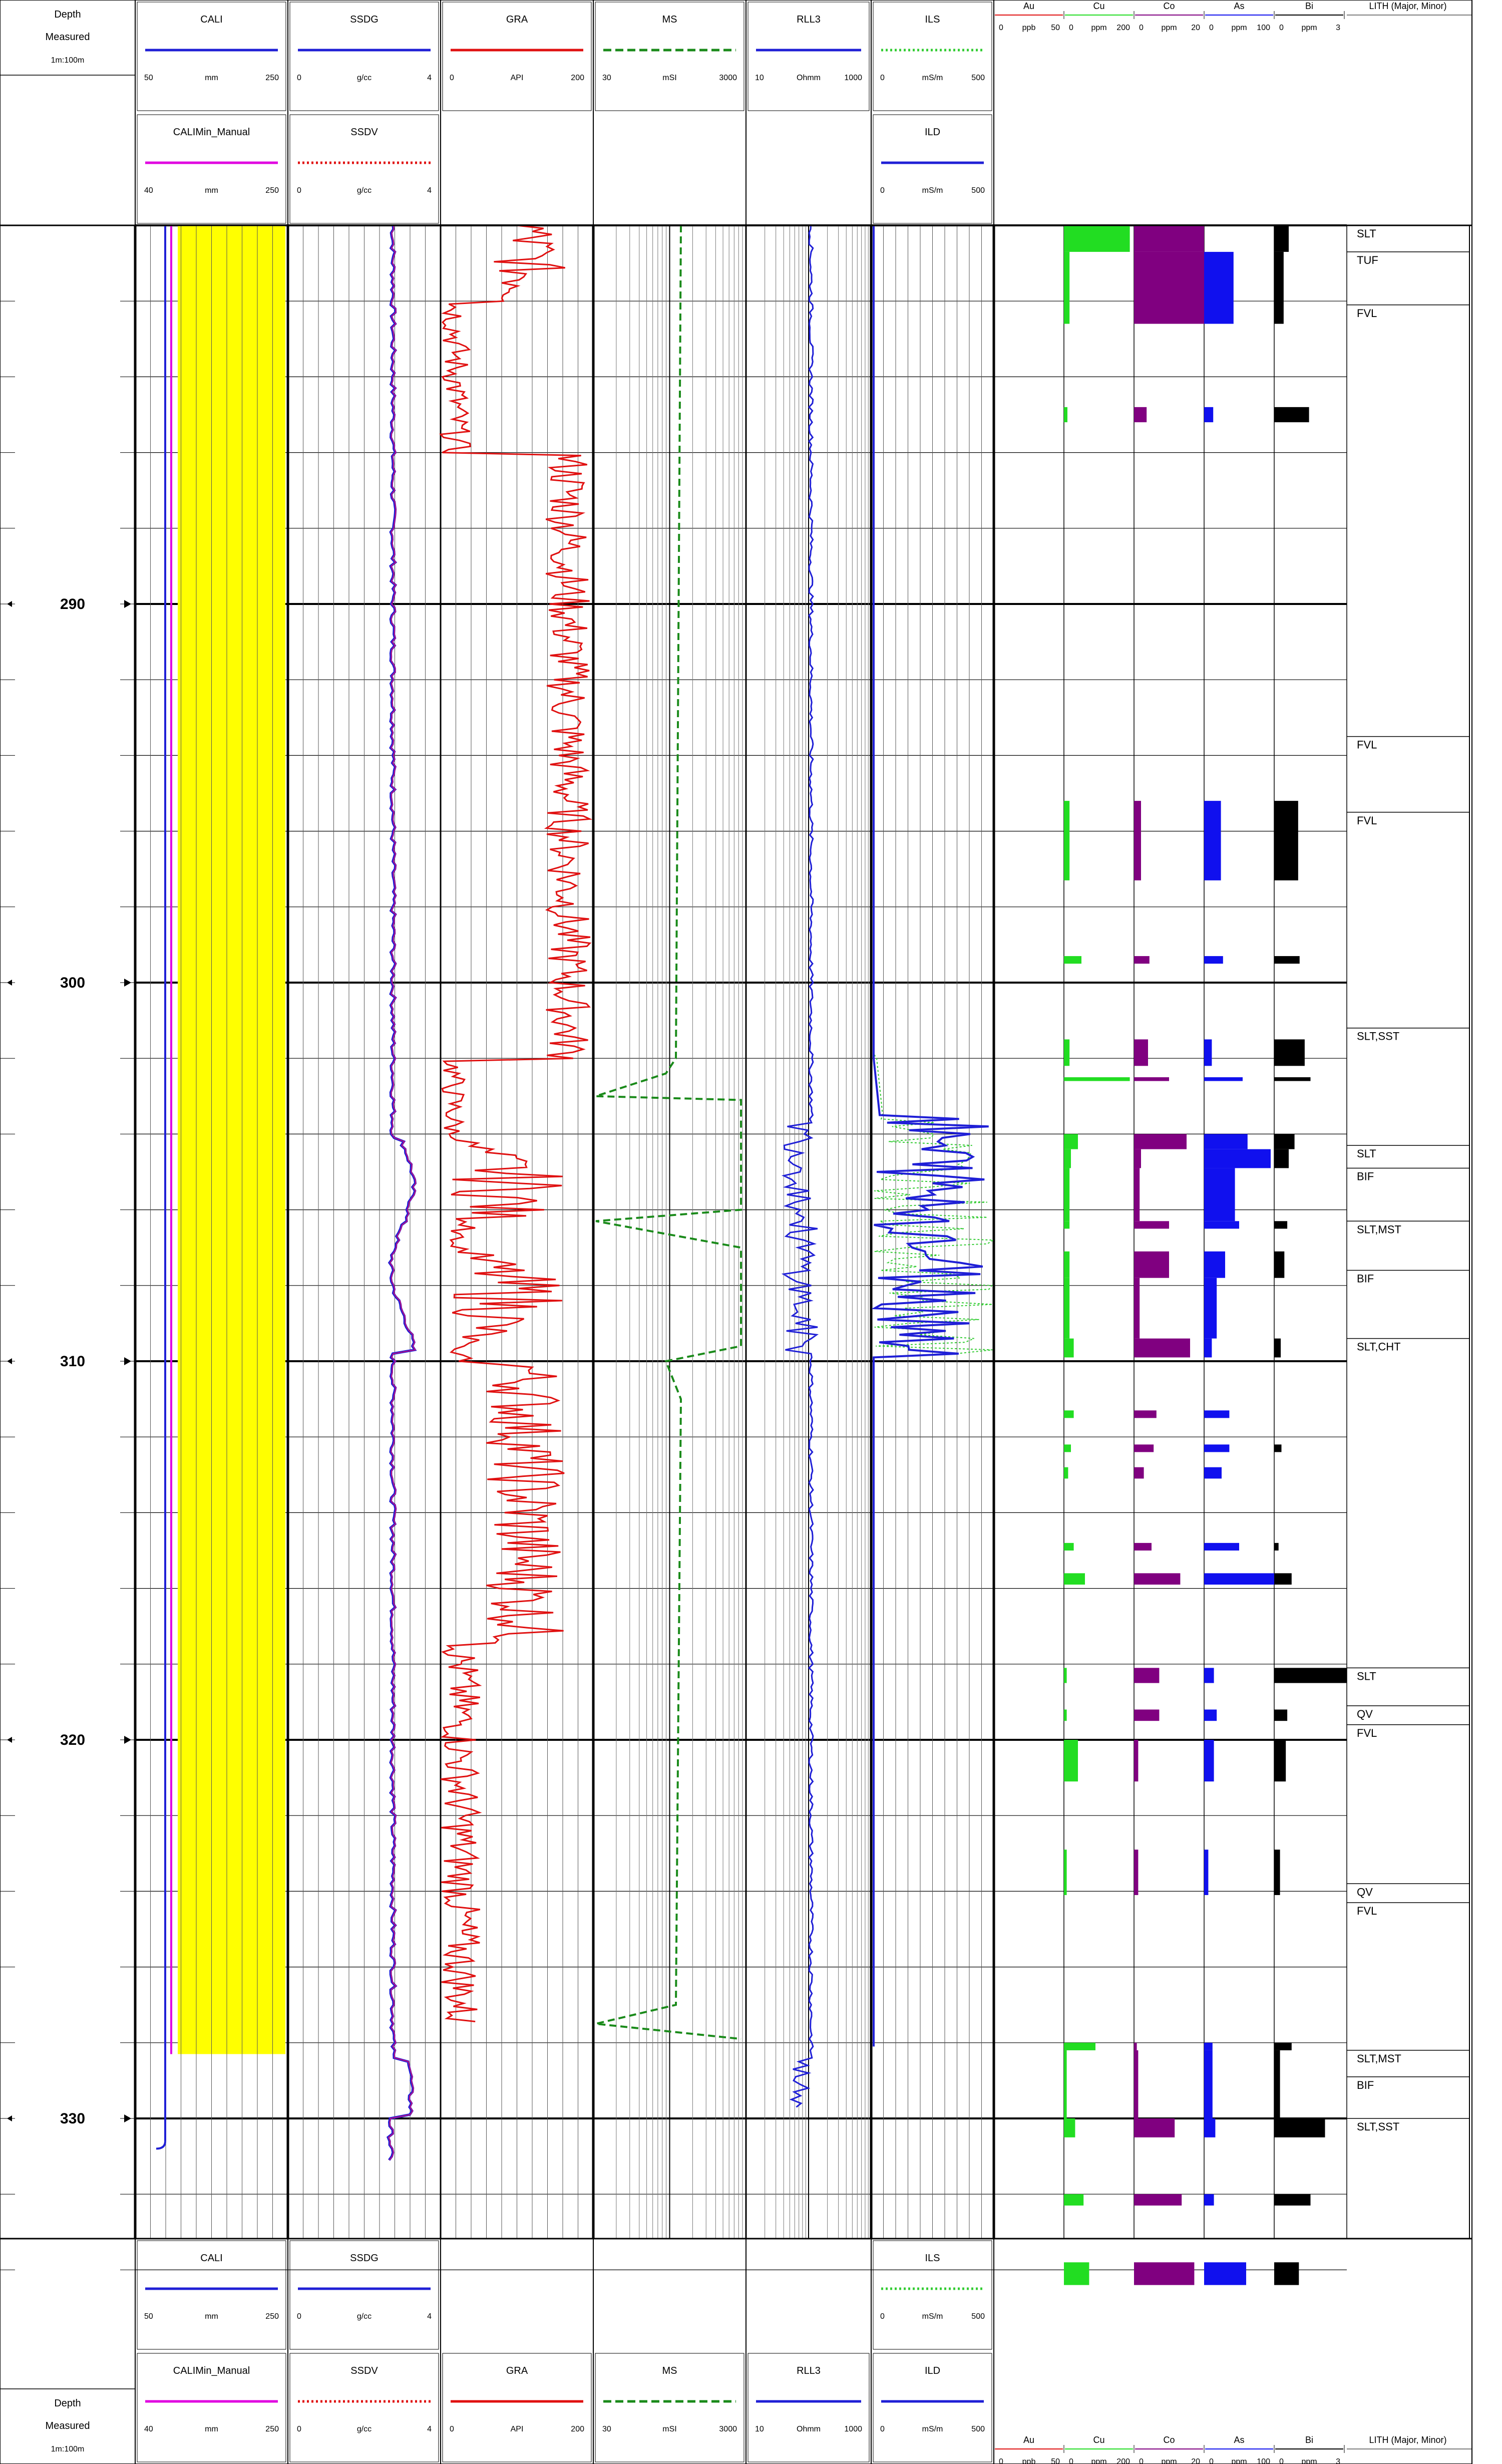  What do you see at coordinates (668, 1133) in the screenshot?
I see `ms-curve` at bounding box center [668, 1133].